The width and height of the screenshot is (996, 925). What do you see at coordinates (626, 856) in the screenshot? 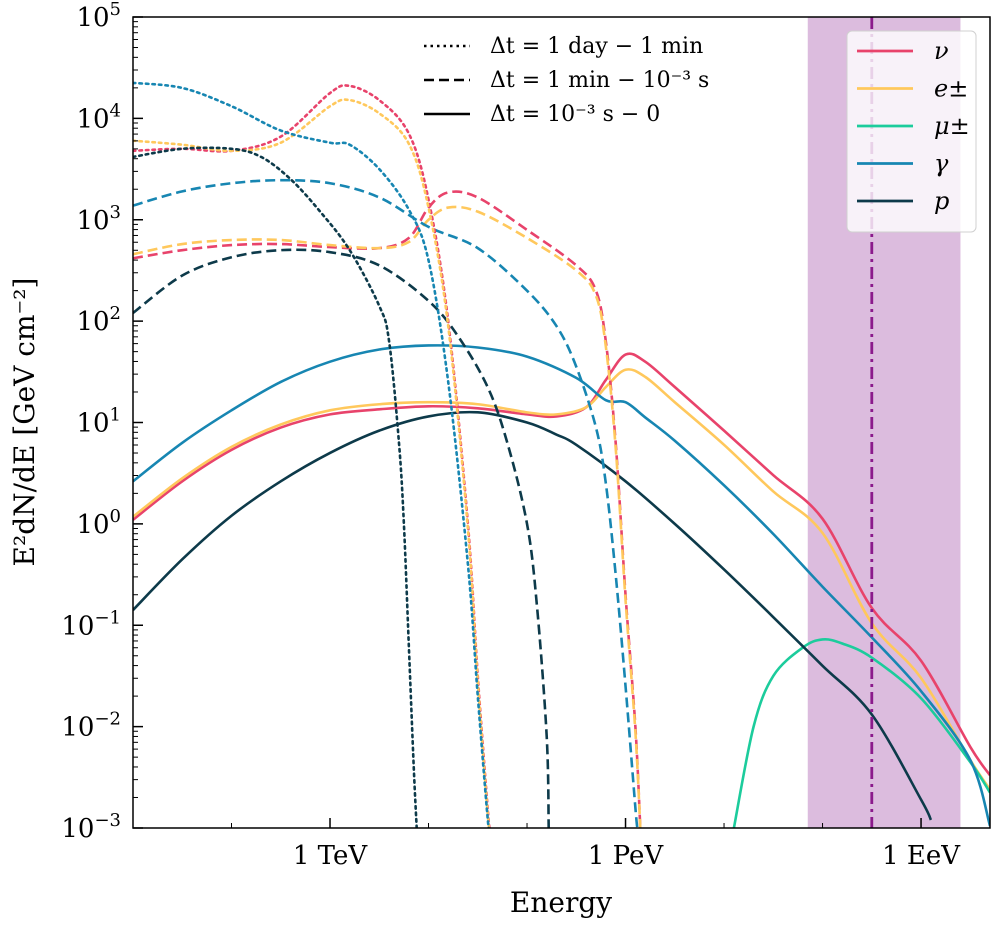
I see `x-tick-label: 1 PeV` at bounding box center [626, 856].